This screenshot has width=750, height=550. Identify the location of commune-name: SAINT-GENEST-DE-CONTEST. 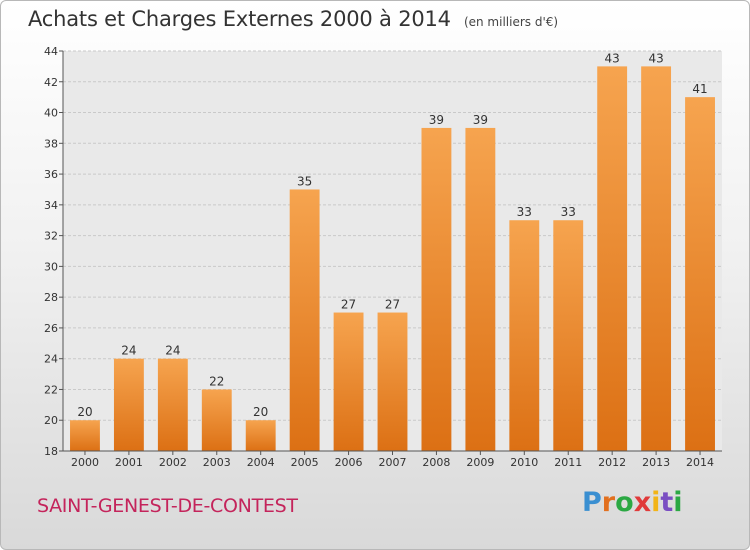
(167, 506).